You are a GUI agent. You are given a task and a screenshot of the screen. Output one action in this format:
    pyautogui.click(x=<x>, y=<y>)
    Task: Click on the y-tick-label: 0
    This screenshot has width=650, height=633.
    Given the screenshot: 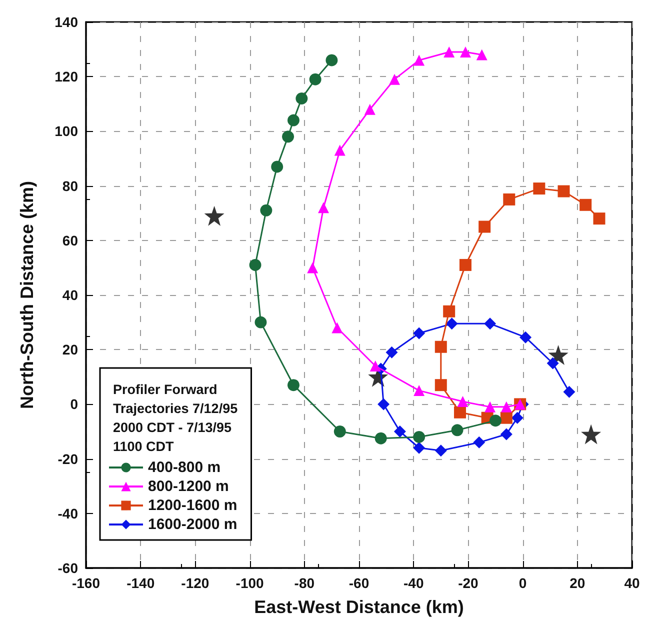 What is the action you would take?
    pyautogui.click(x=74, y=404)
    